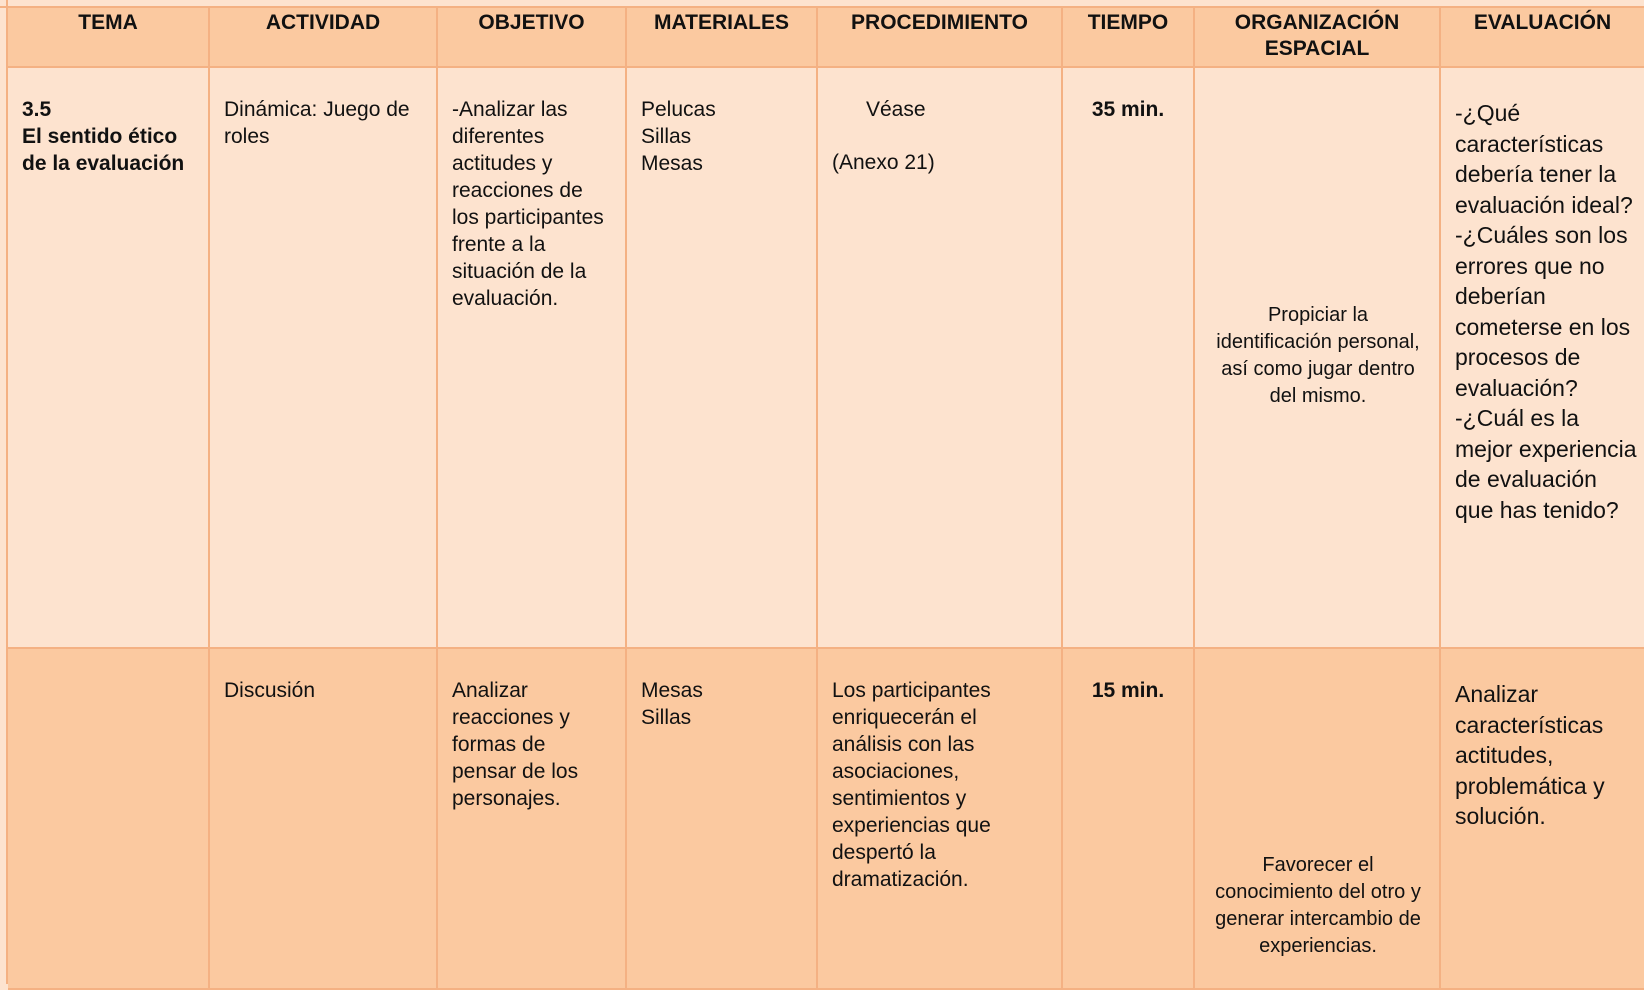  What do you see at coordinates (822, 4) in the screenshot?
I see `top-band` at bounding box center [822, 4].